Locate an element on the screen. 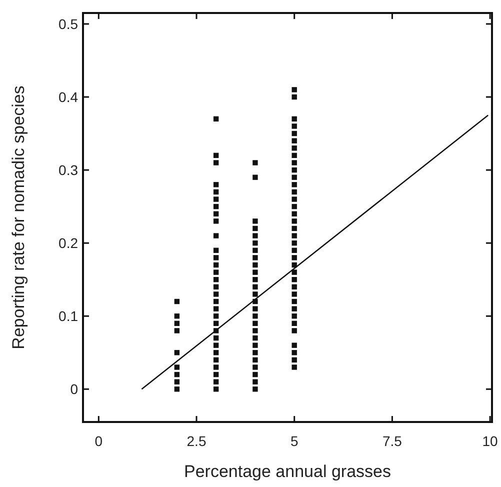  y-tick-label: 0.3 is located at coordinates (68, 170).